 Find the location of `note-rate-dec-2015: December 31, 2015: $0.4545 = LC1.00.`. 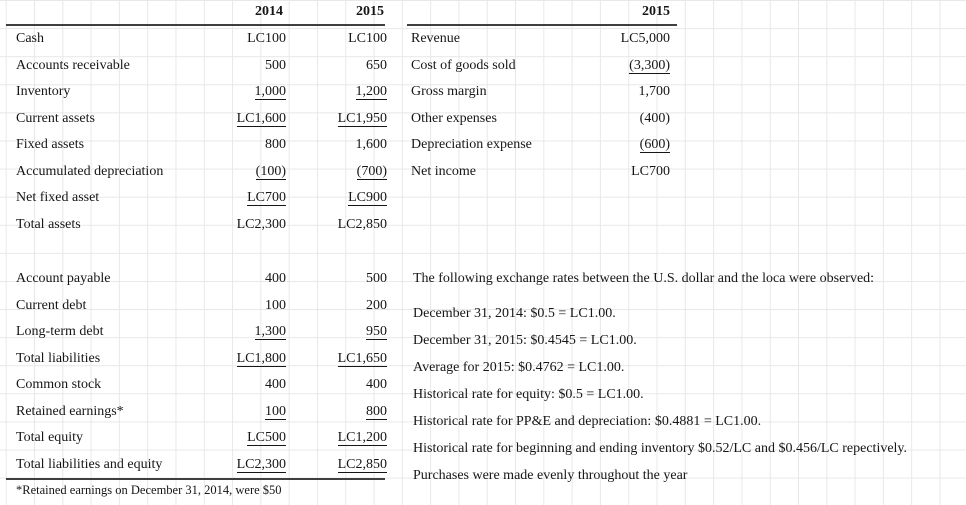

note-rate-dec-2015: December 31, 2015: $0.4545 = LC1.00. is located at coordinates (525, 340).